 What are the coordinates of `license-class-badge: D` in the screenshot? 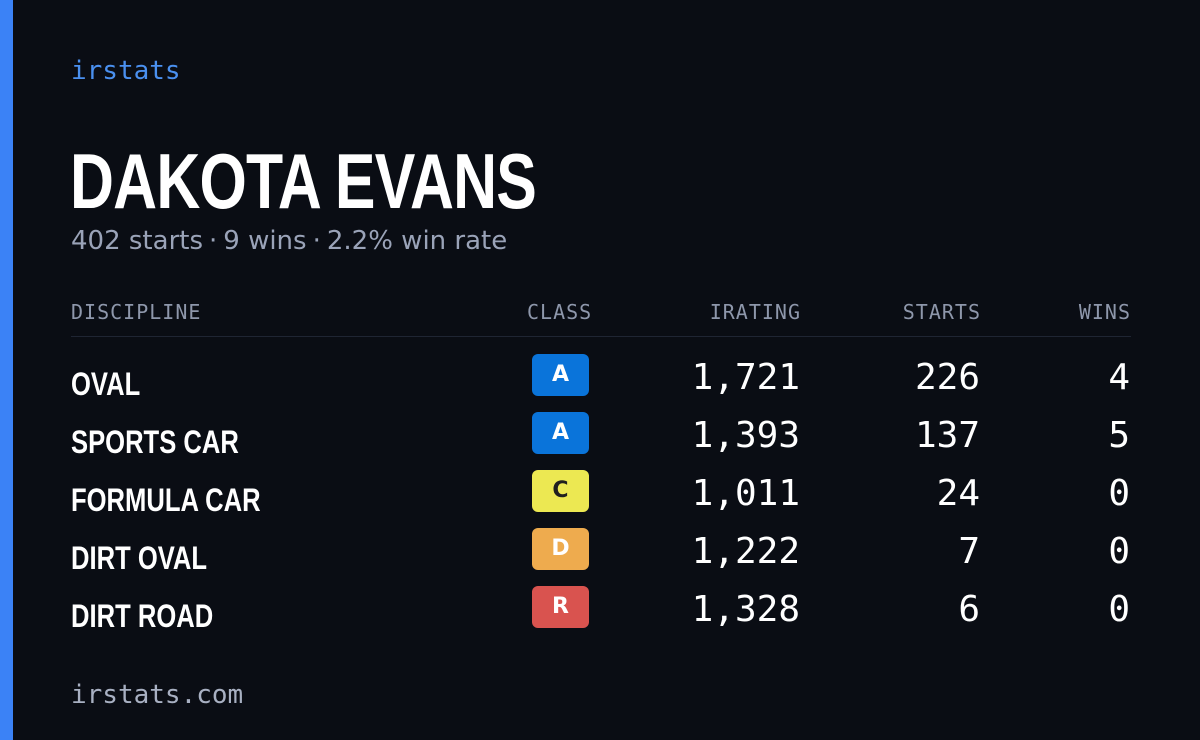 It's located at (560, 549).